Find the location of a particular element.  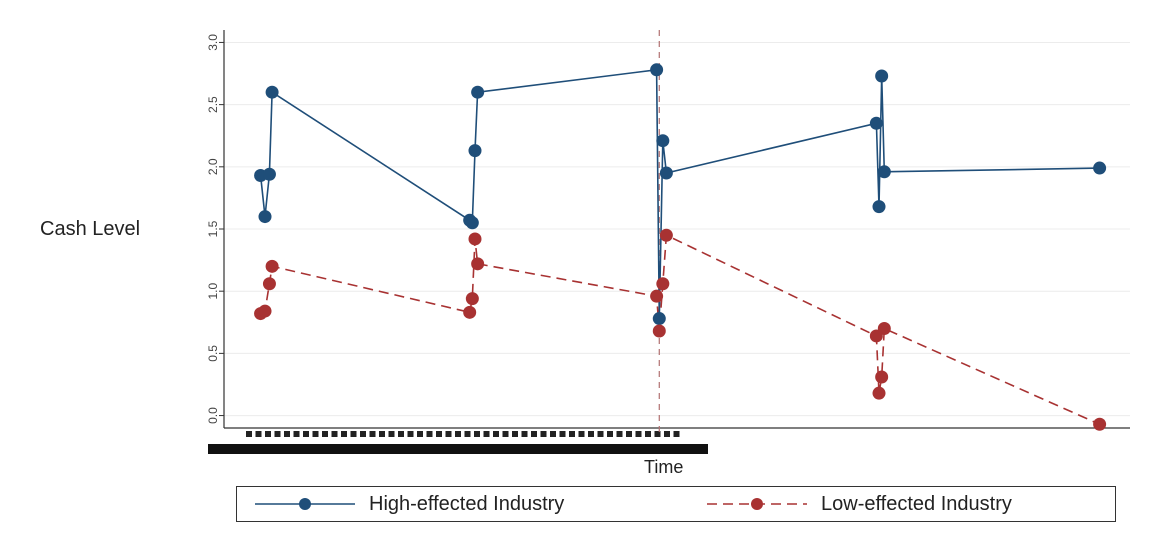

legend-item-high: High-effected Industry is located at coordinates (409, 504).